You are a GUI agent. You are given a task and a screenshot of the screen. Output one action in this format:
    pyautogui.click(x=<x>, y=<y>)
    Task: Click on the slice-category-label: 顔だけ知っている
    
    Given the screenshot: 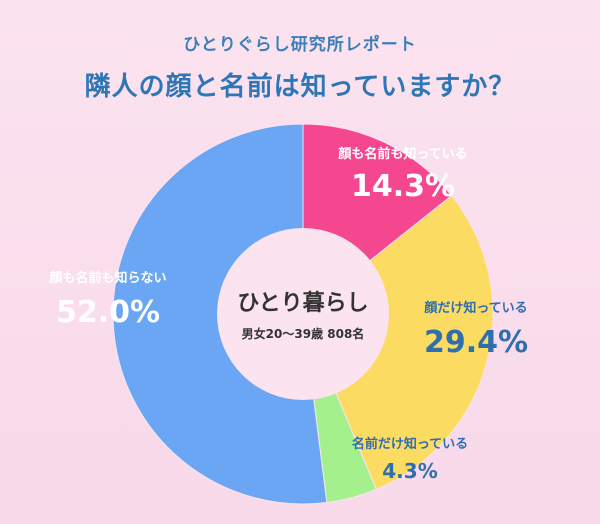 What is the action you would take?
    pyautogui.click(x=475, y=308)
    